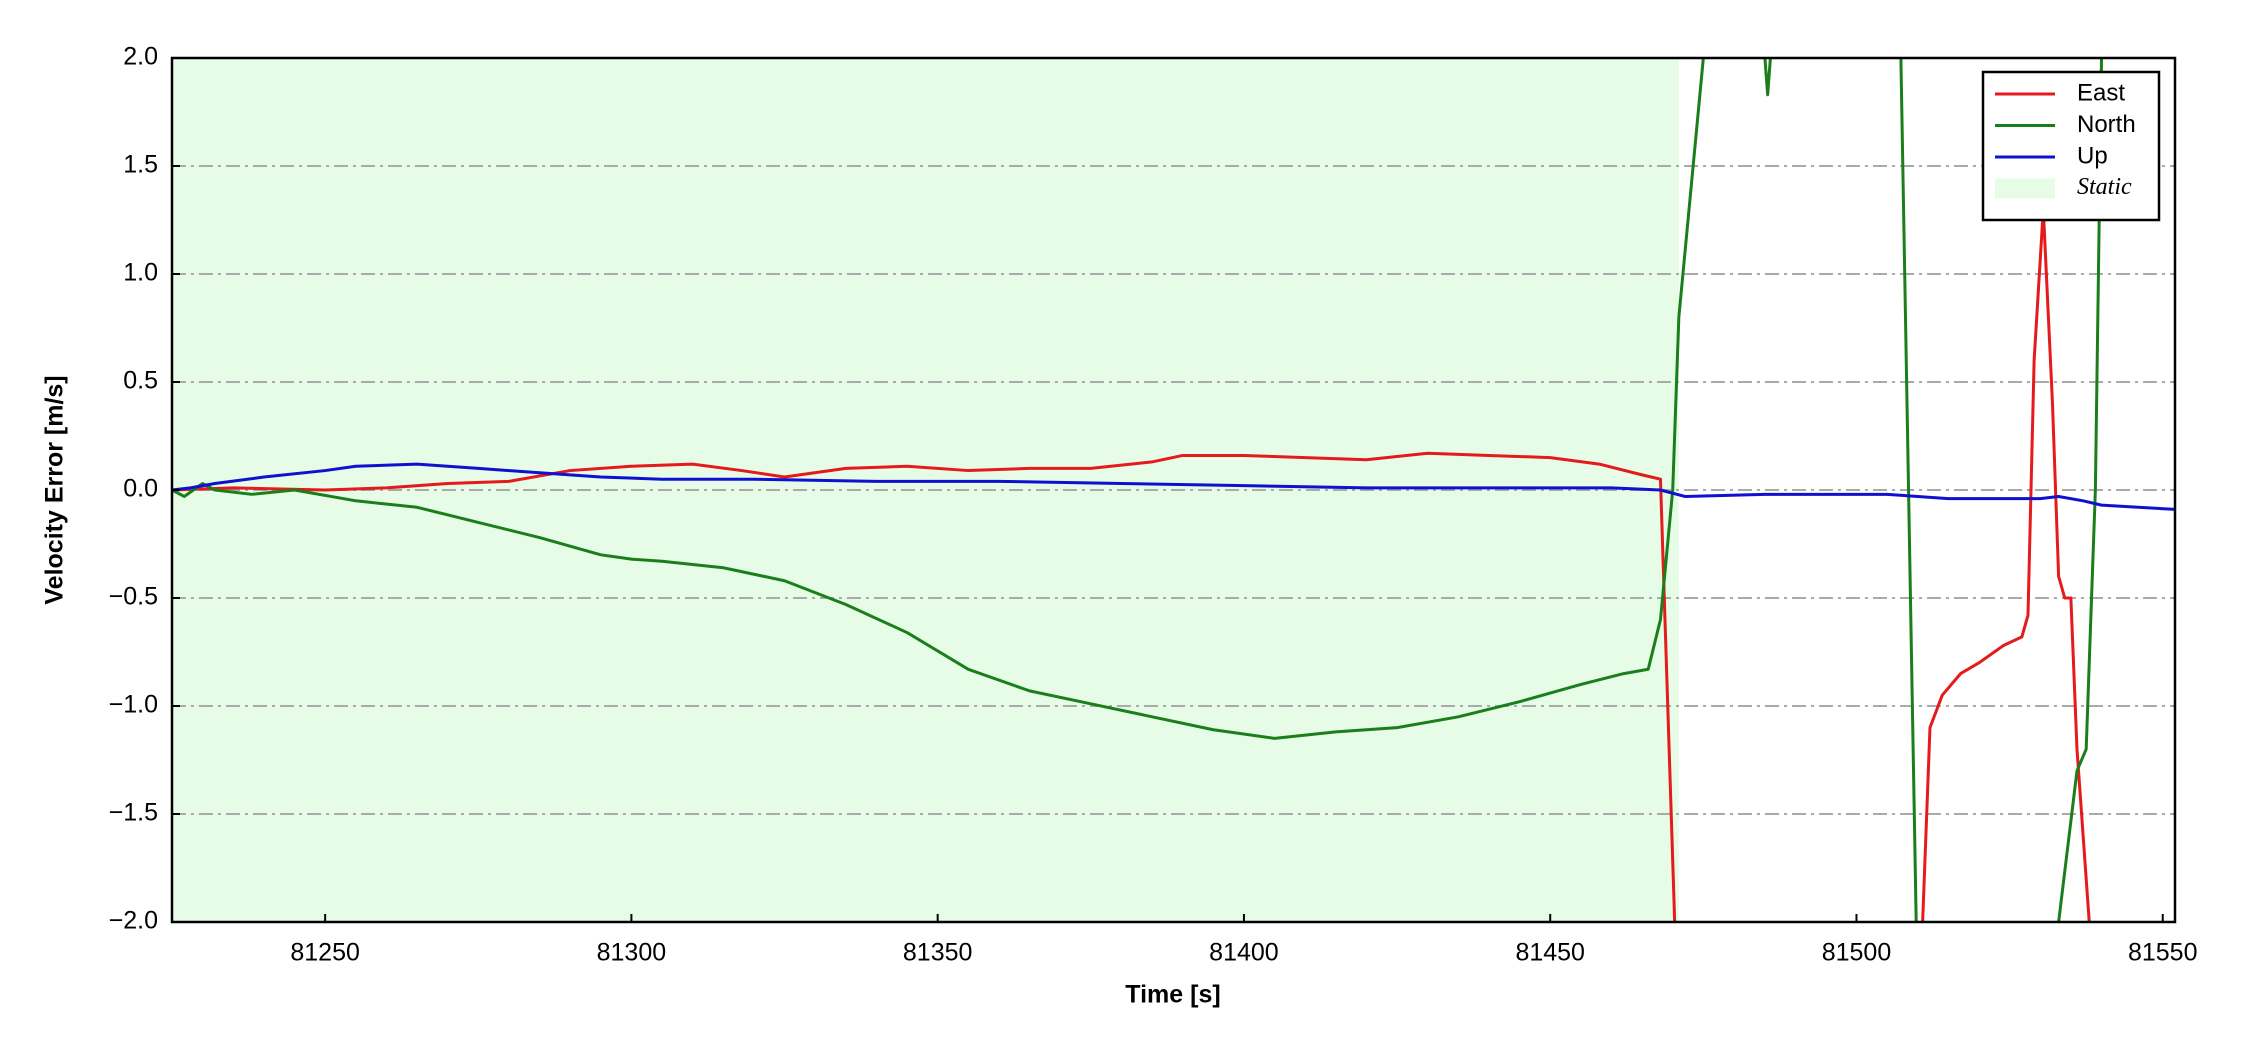  Describe the element at coordinates (2163, 953) in the screenshot. I see `x-tick-label: 81550` at that location.